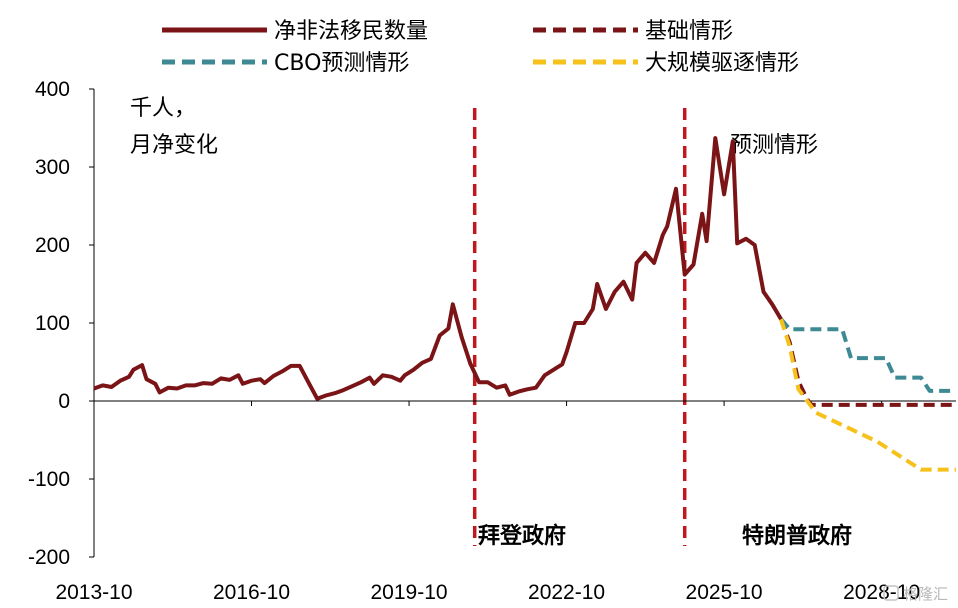 The image size is (958, 608). What do you see at coordinates (351, 31) in the screenshot?
I see `legend-label-1: 净非法移民数量` at bounding box center [351, 31].